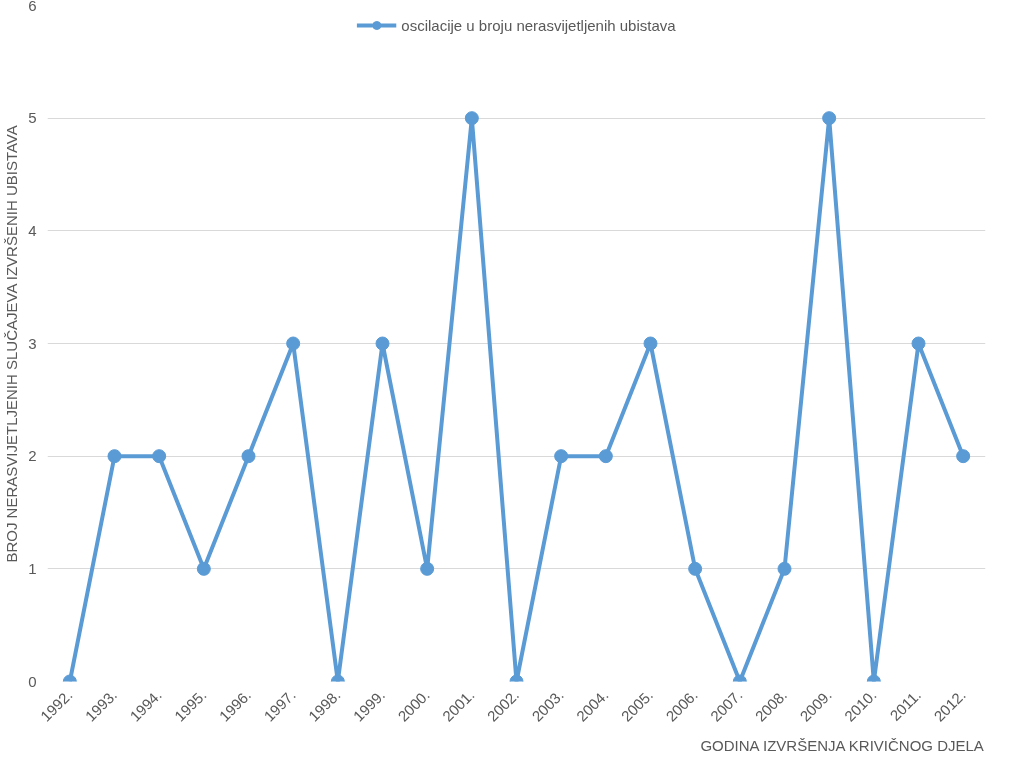 The image size is (1011, 764). Describe the element at coordinates (538, 25) in the screenshot. I see `legend-label: oscilacije u broju nerasvijetljenih ubistava` at that location.